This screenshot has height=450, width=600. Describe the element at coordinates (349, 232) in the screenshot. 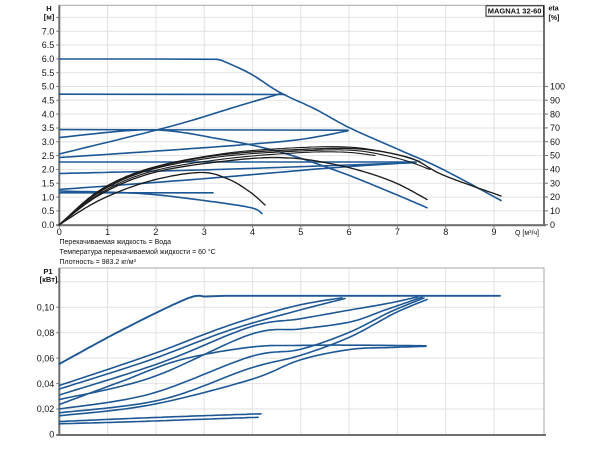

I see `svg-text: 6` at that location.